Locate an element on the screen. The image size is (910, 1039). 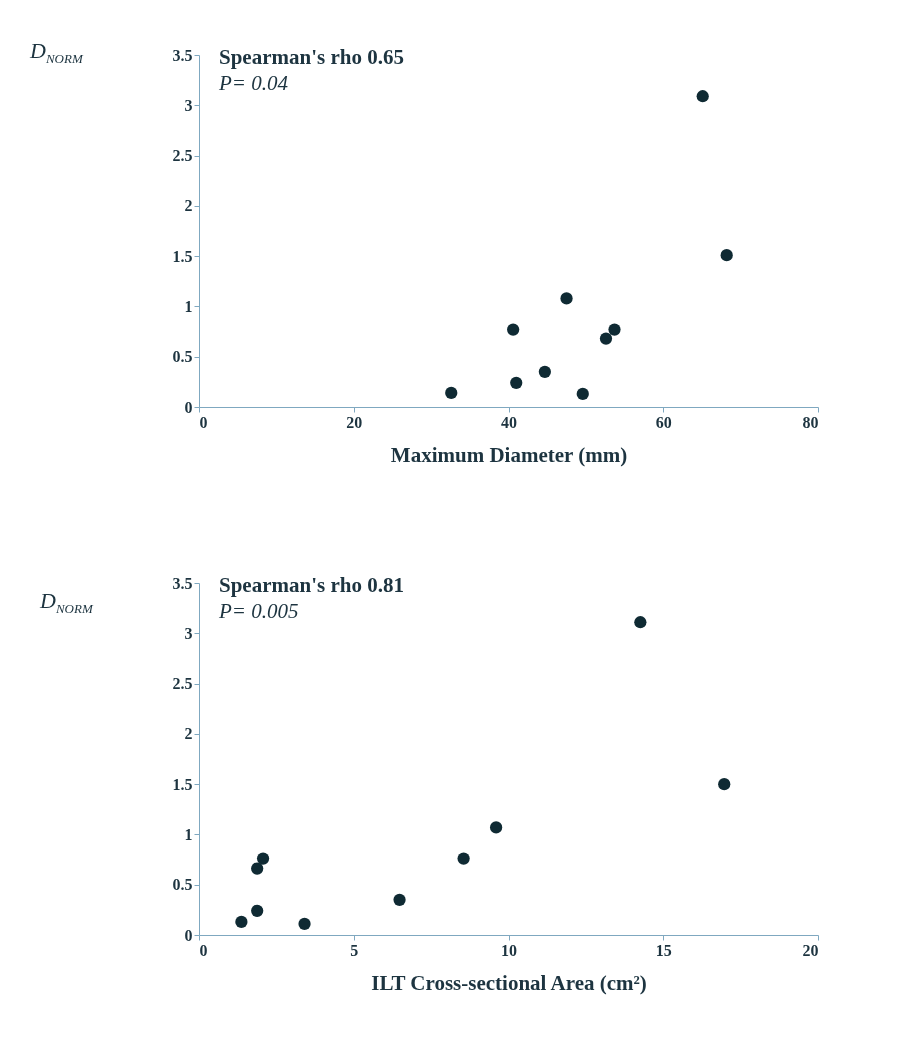
x-axis-title: ILT Cross-sectional Area (cm²) is located at coordinates (509, 982).